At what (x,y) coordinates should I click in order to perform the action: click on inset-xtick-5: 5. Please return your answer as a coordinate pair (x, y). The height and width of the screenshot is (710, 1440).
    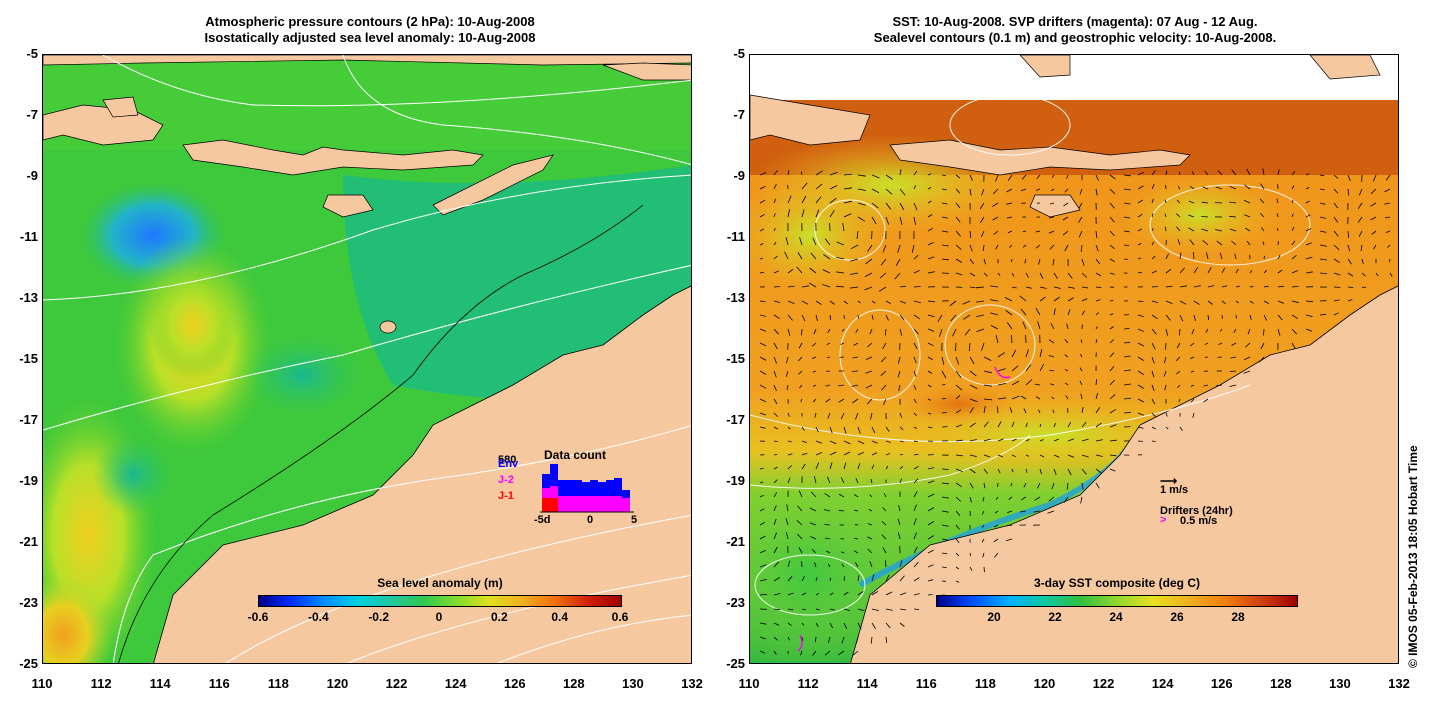
    Looking at the image, I should click on (634, 520).